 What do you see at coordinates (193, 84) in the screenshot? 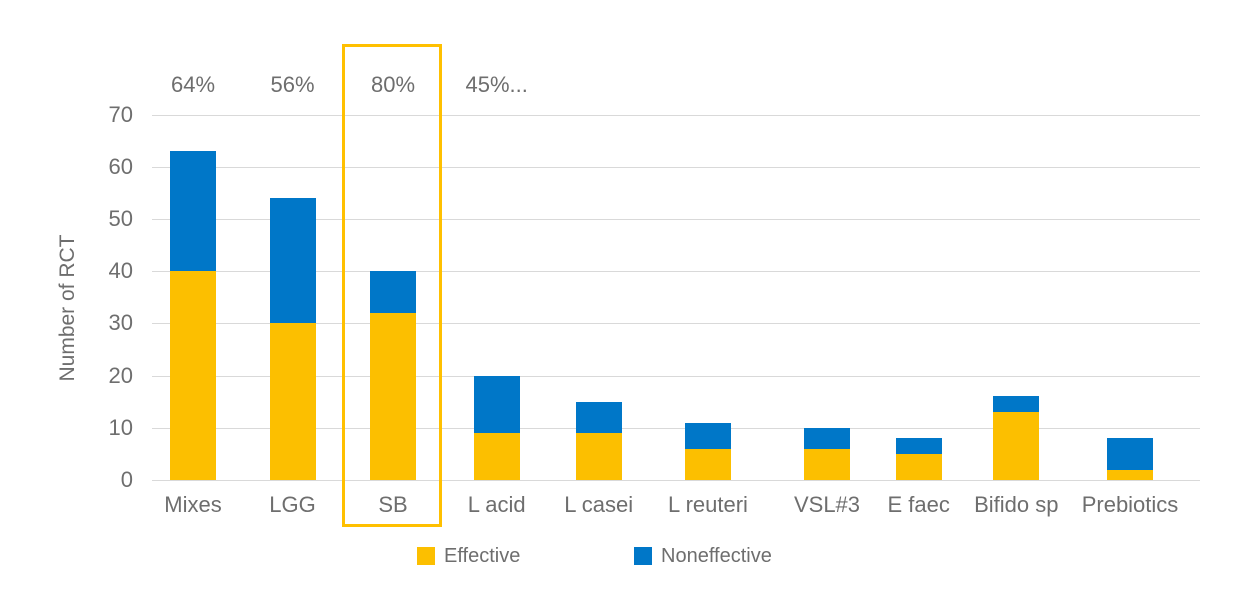
I see `percent-label-mixes: 64%` at bounding box center [193, 84].